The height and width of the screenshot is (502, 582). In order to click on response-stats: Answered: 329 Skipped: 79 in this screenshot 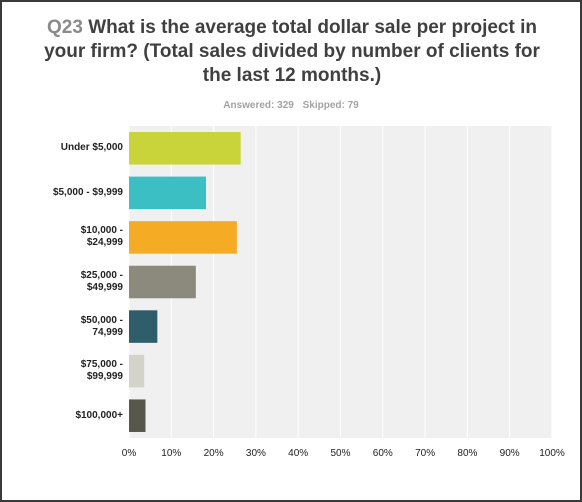, I will do `click(291, 105)`.